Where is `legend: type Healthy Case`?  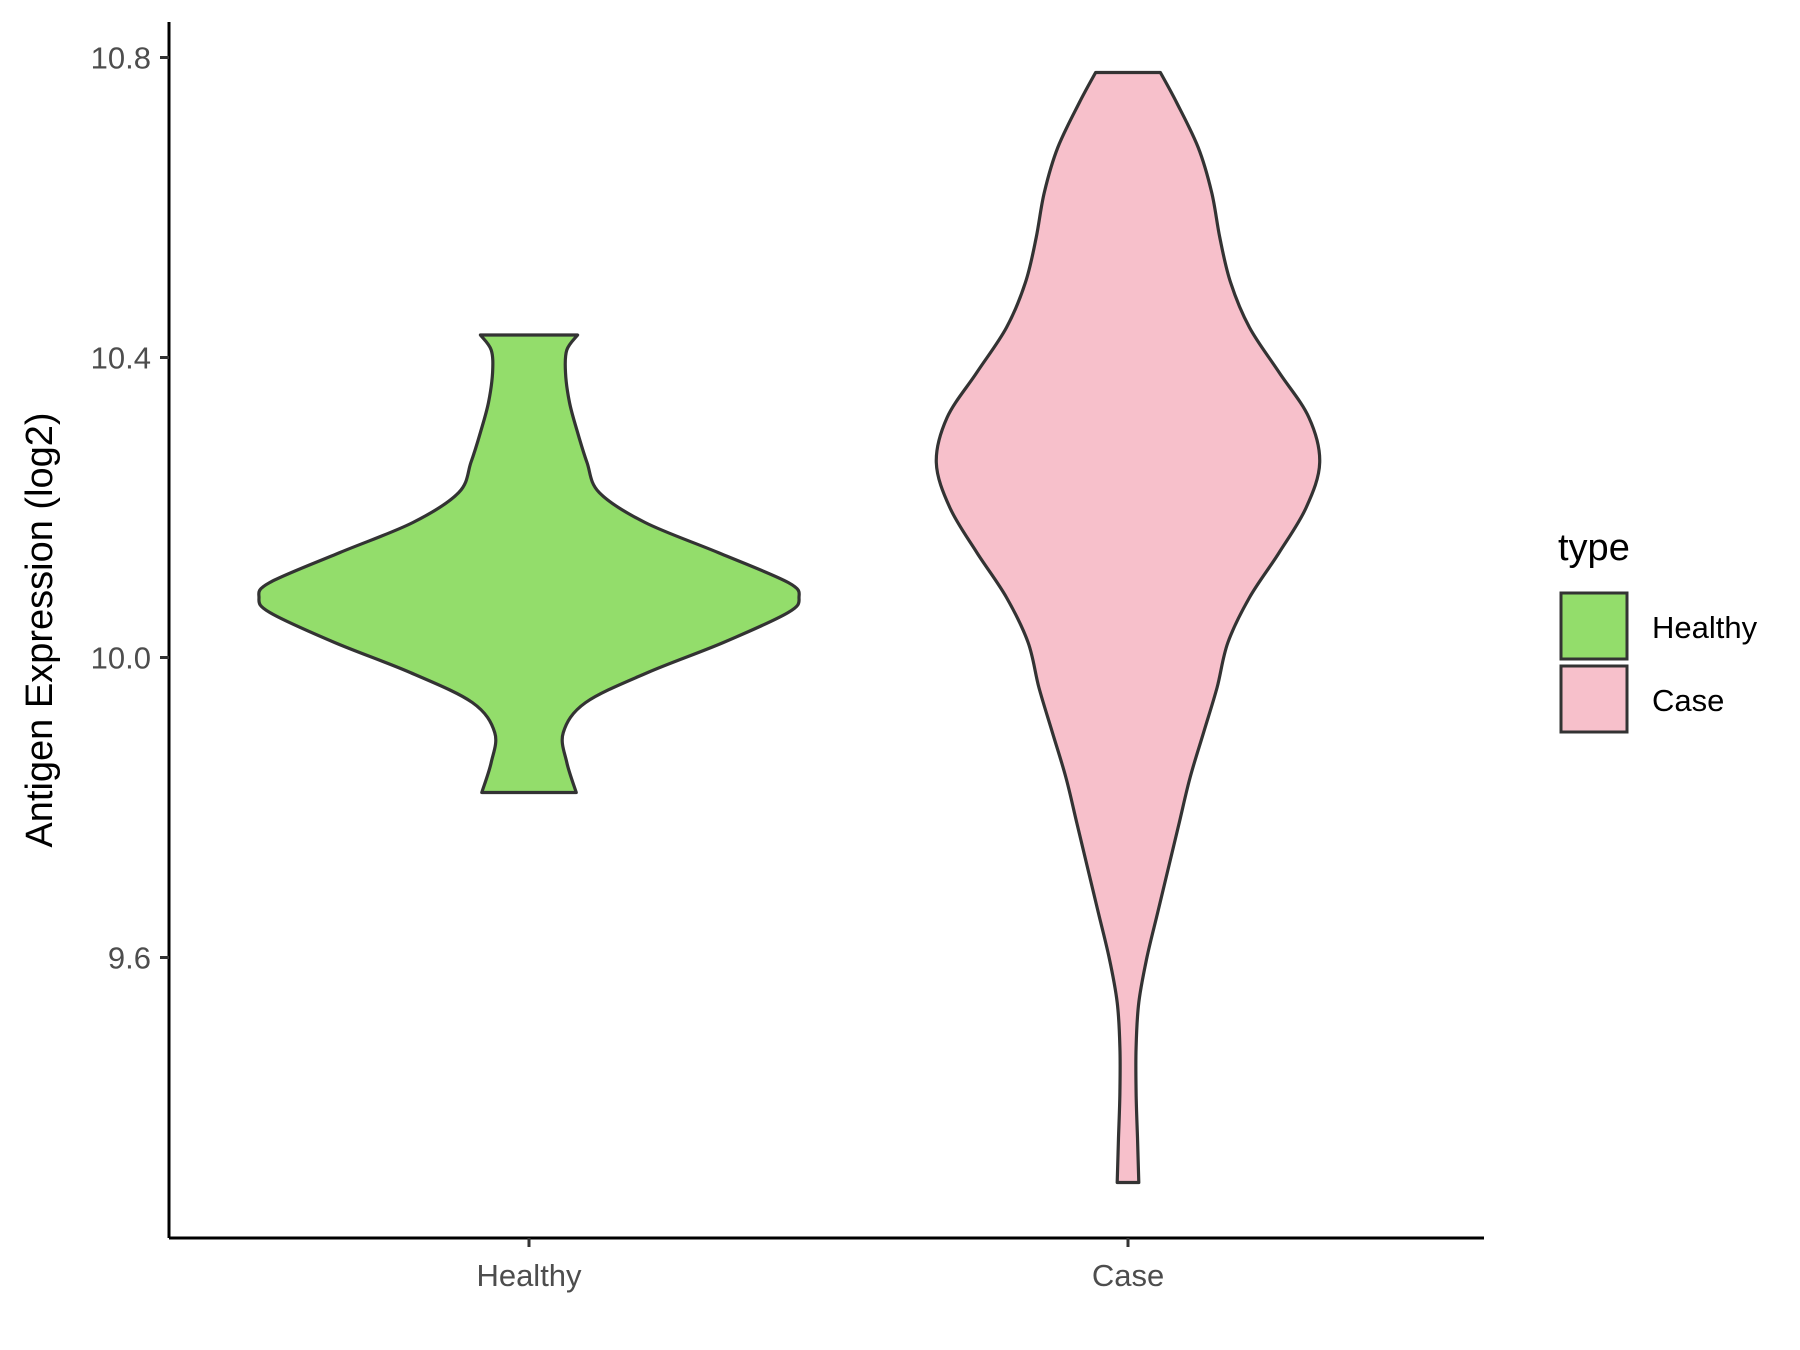
legend: type Healthy Case is located at coordinates (1658, 630).